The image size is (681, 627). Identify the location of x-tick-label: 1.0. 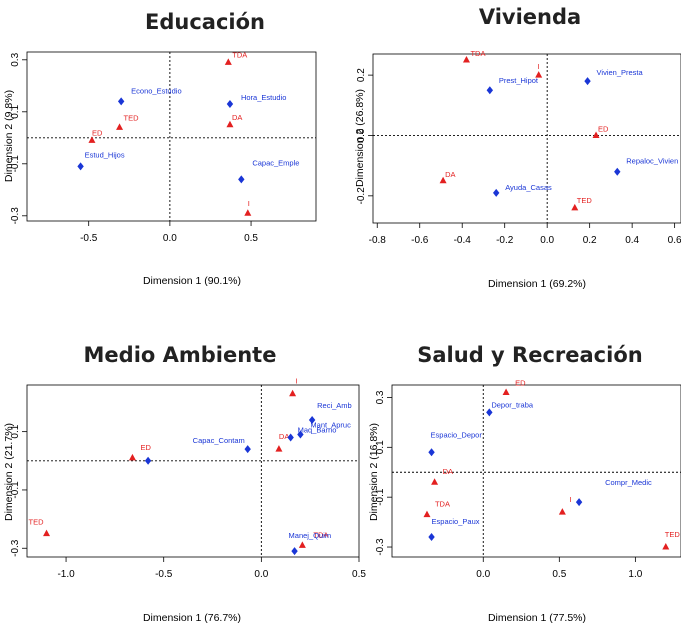
(635, 574).